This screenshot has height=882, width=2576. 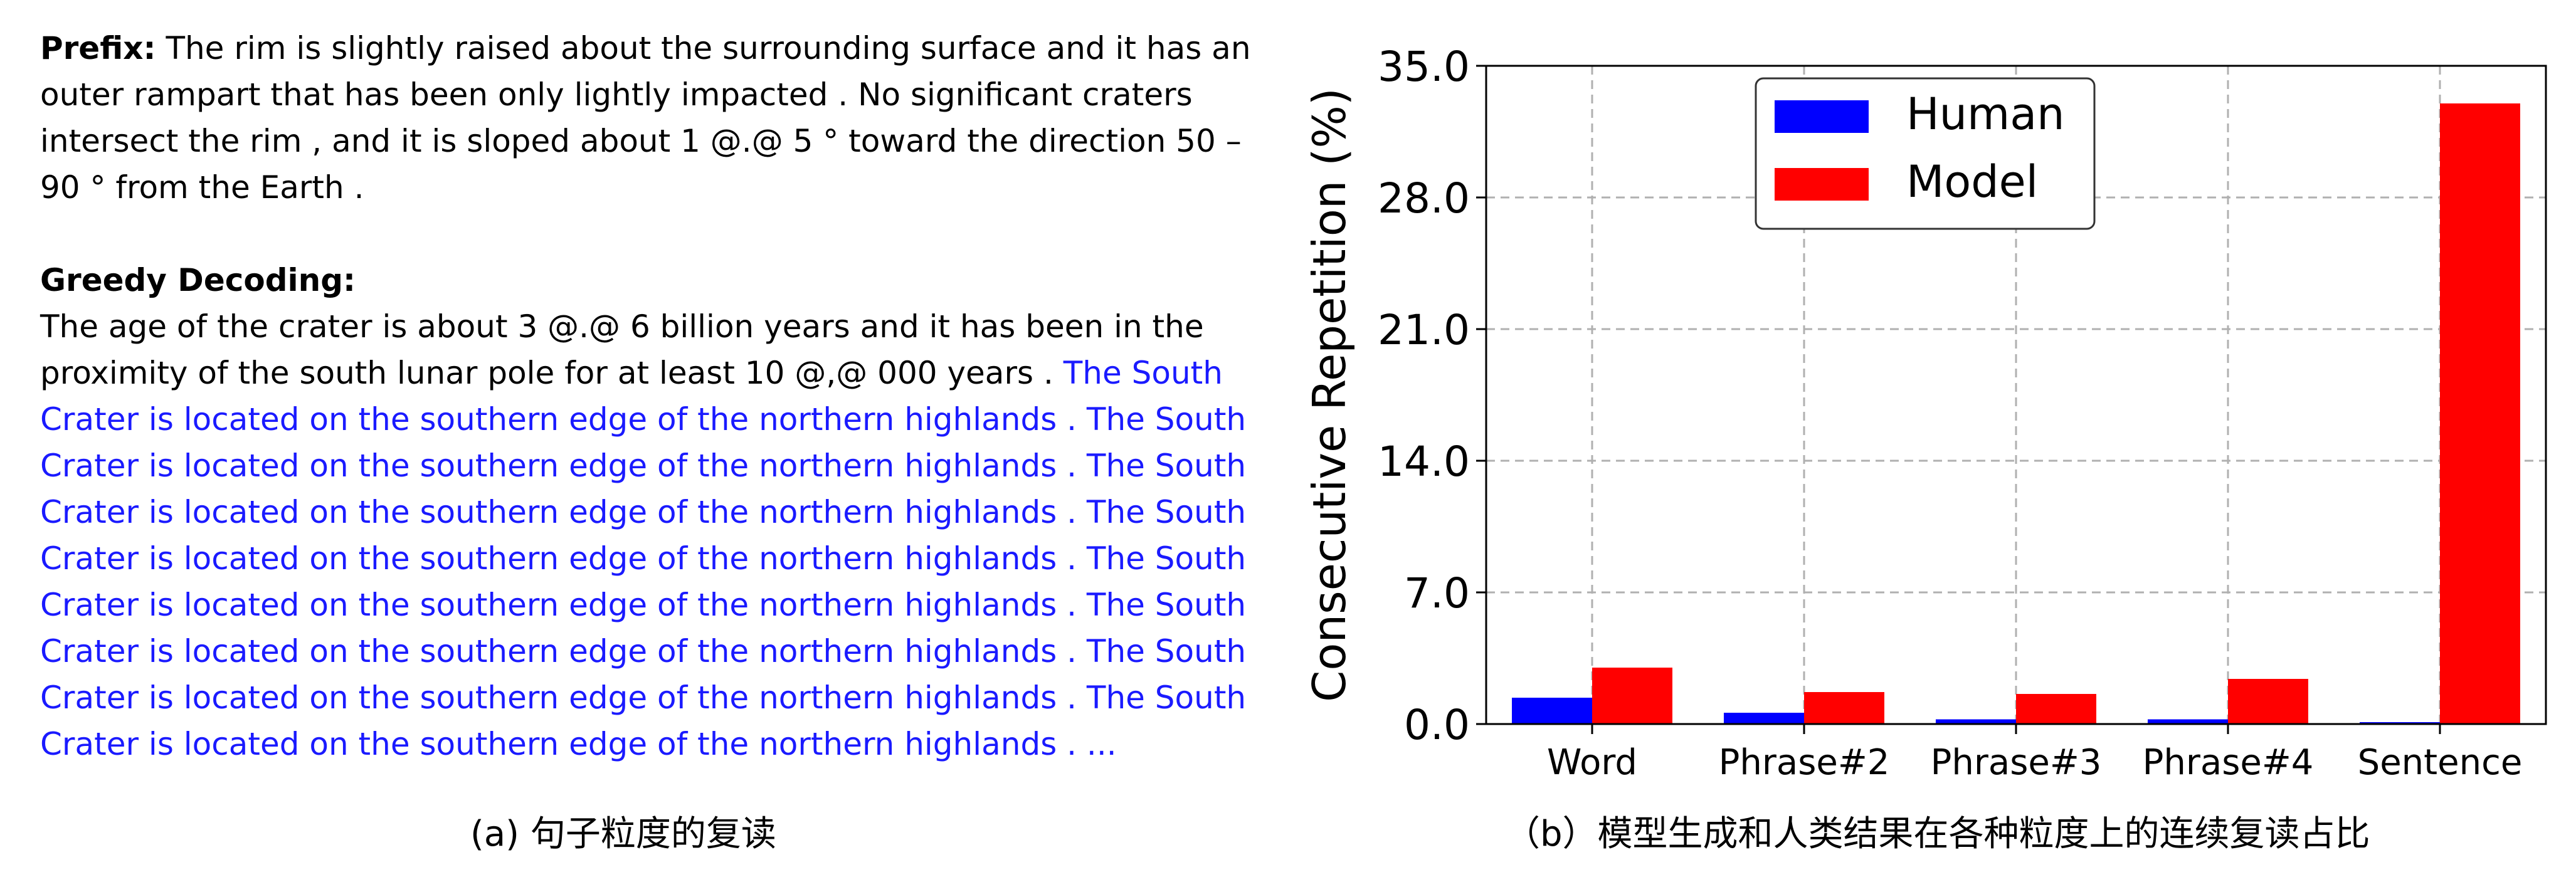 I want to click on prefix-label: Prefix:, so click(x=98, y=48).